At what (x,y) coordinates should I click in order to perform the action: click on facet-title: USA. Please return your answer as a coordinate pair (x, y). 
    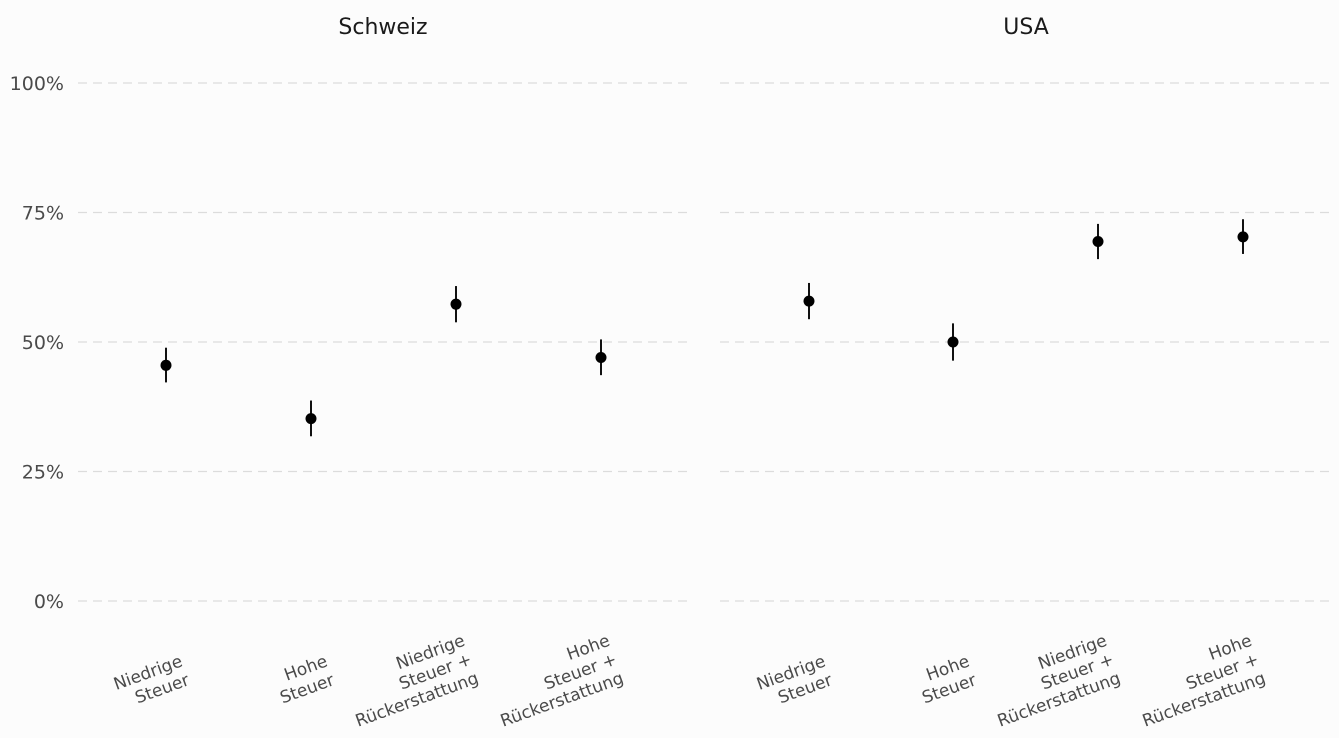
    Looking at the image, I should click on (1026, 27).